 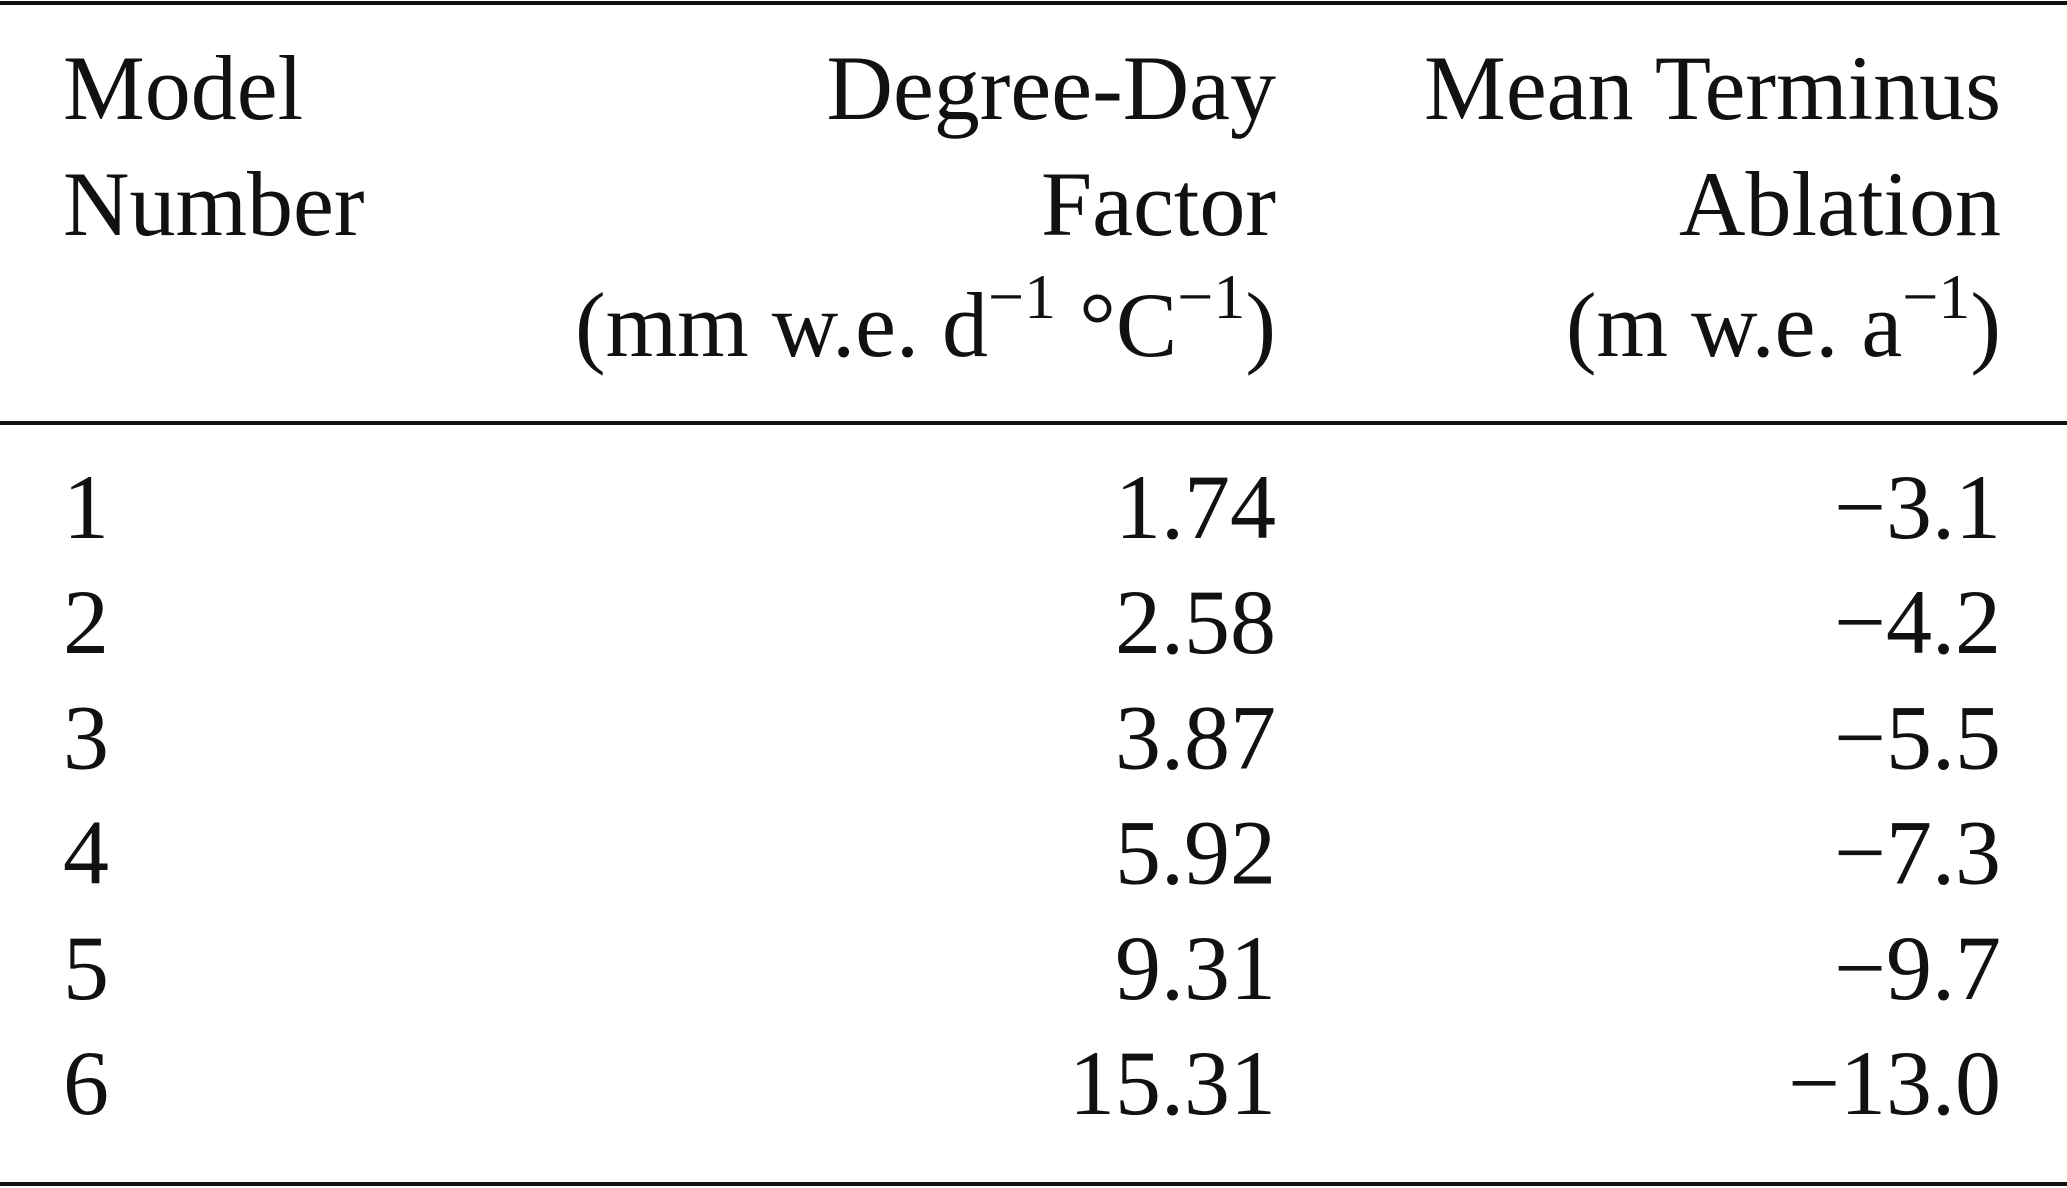 What do you see at coordinates (1712, 88) in the screenshot?
I see `header-text: Mean Terminus` at bounding box center [1712, 88].